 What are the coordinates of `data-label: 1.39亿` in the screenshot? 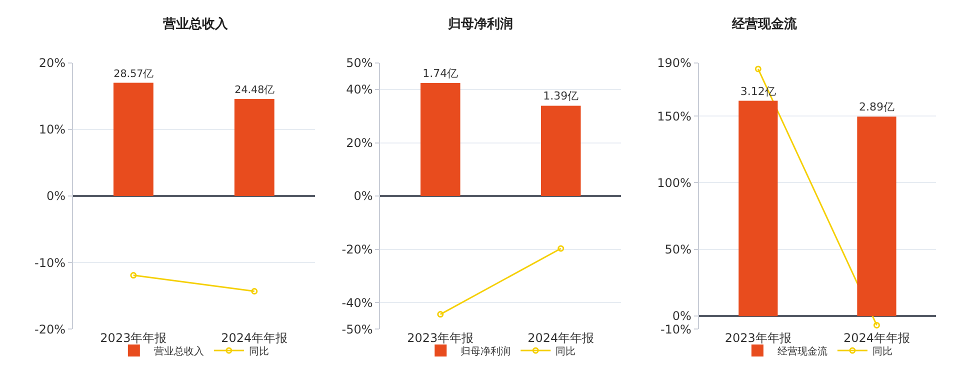 It's located at (561, 96).